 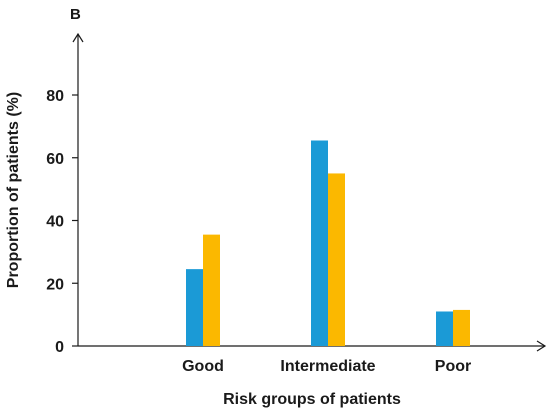 I want to click on bar-series-1-intermediate, so click(x=319, y=243).